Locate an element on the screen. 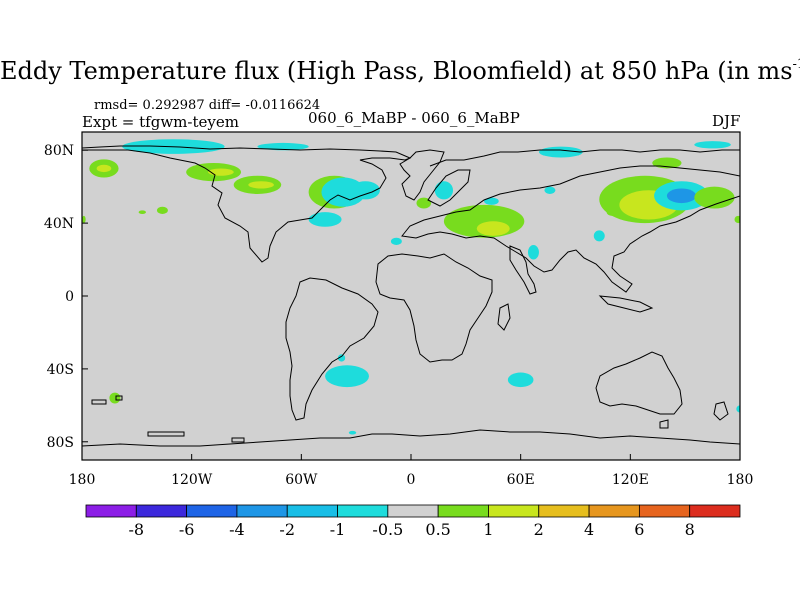 Image resolution: width=800 pixels, height=600 pixels. chart-title-superscript: -1 is located at coordinates (796, 64).